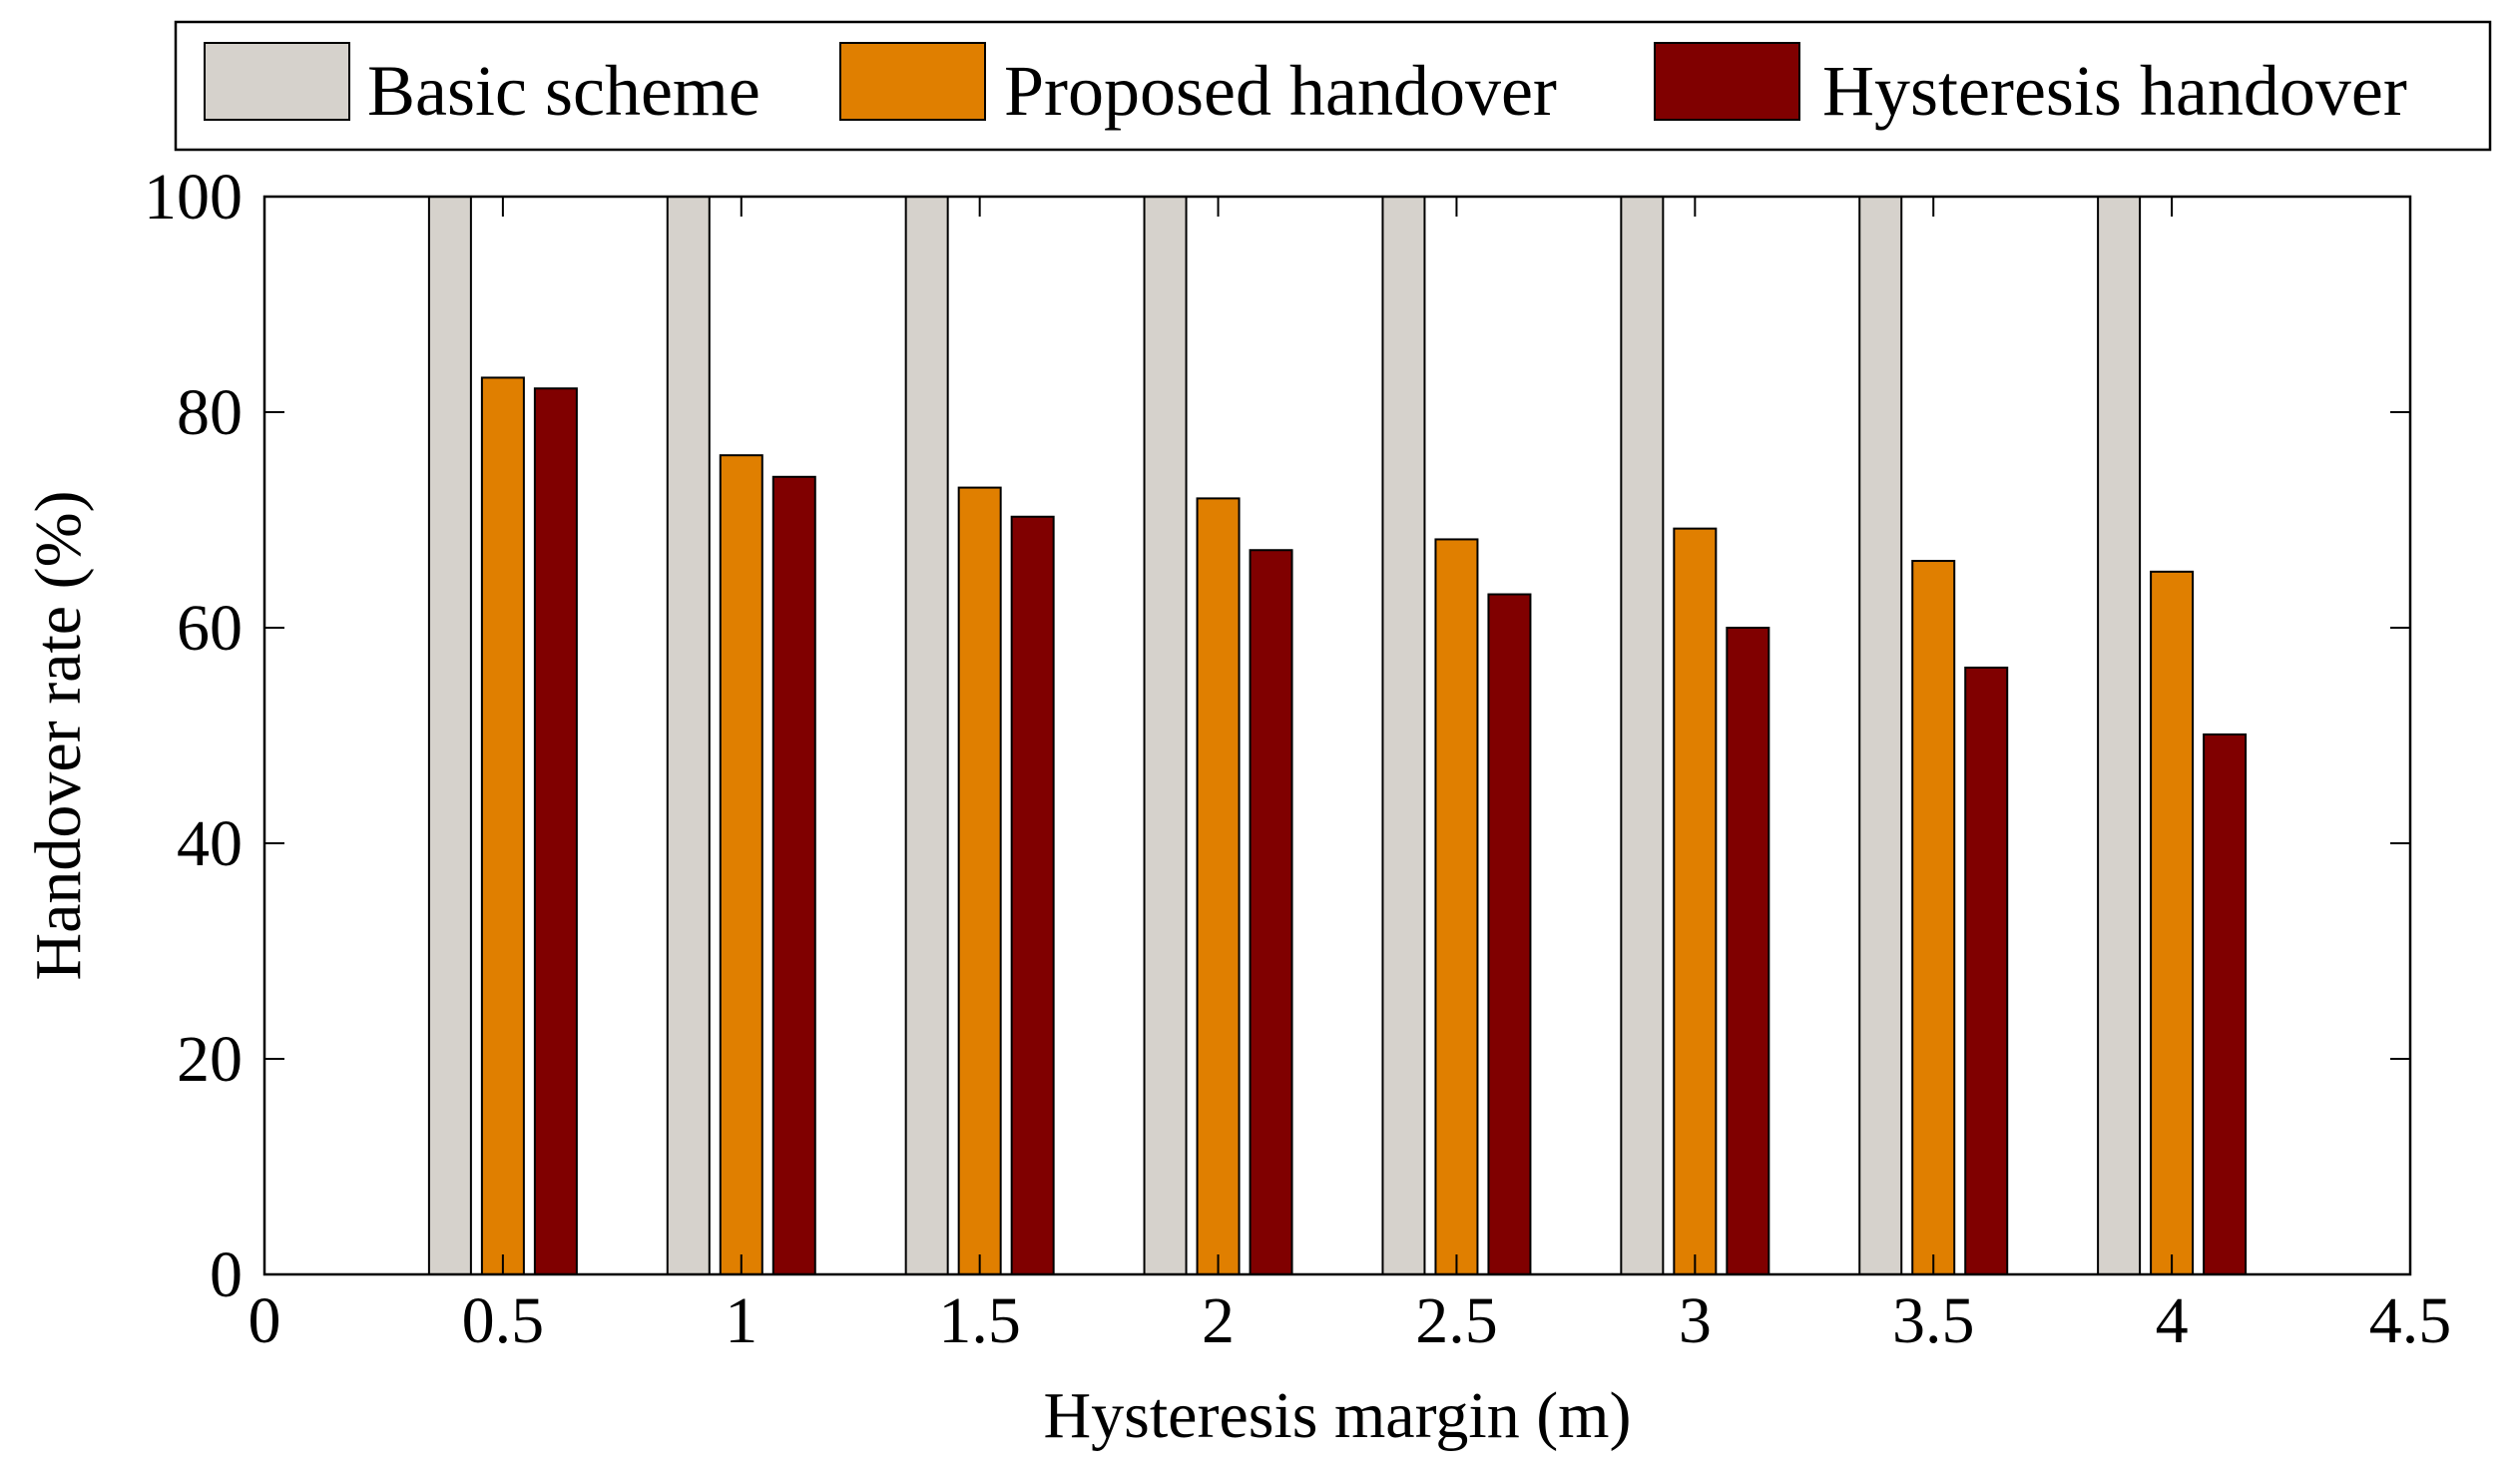  What do you see at coordinates (563, 91) in the screenshot?
I see `legend-label: Basic scheme` at bounding box center [563, 91].